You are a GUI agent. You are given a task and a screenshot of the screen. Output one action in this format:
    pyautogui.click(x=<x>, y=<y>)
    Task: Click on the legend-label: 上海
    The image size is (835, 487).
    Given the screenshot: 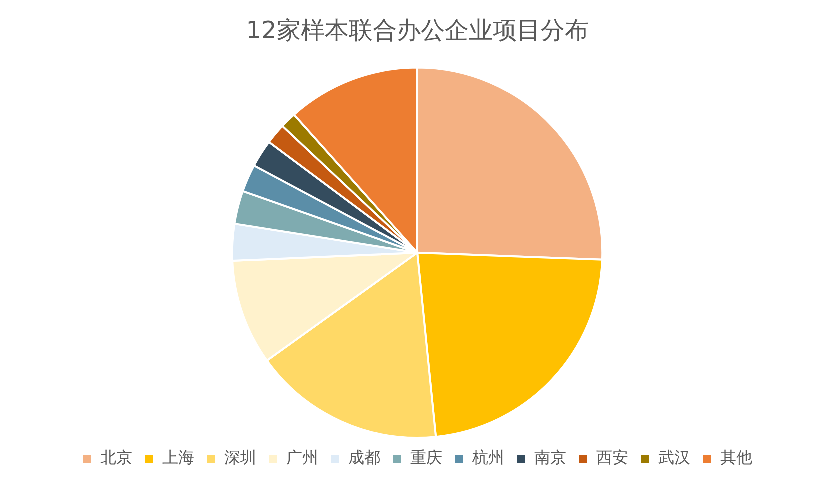 What is the action you would take?
    pyautogui.click(x=178, y=458)
    